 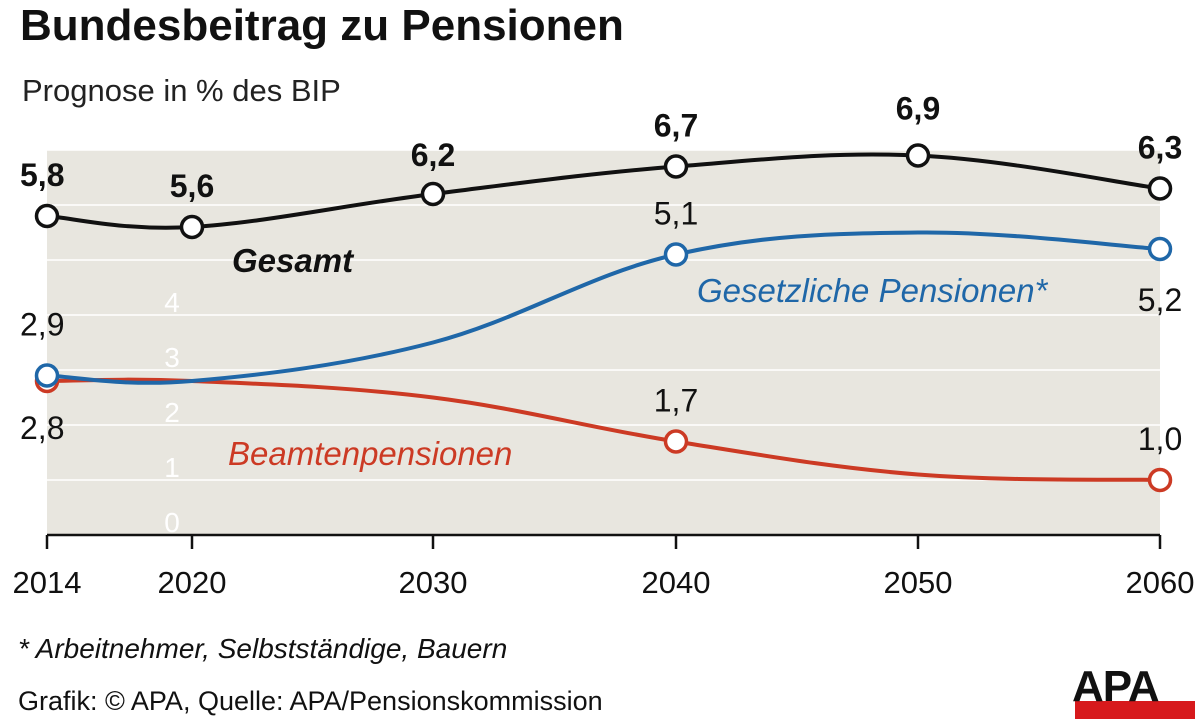 I want to click on x-tick-2060: 2060, so click(x=1160, y=582).